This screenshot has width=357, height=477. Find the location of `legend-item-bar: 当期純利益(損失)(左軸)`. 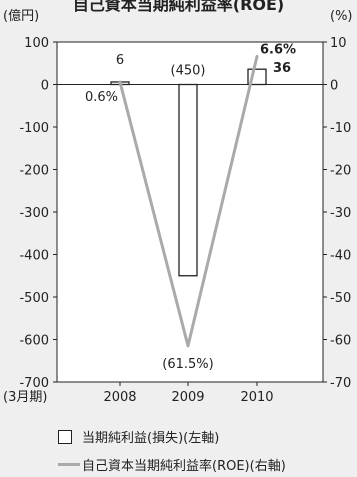

legend-item-bar: 当期純利益(損失)(左軸) is located at coordinates (138, 436).